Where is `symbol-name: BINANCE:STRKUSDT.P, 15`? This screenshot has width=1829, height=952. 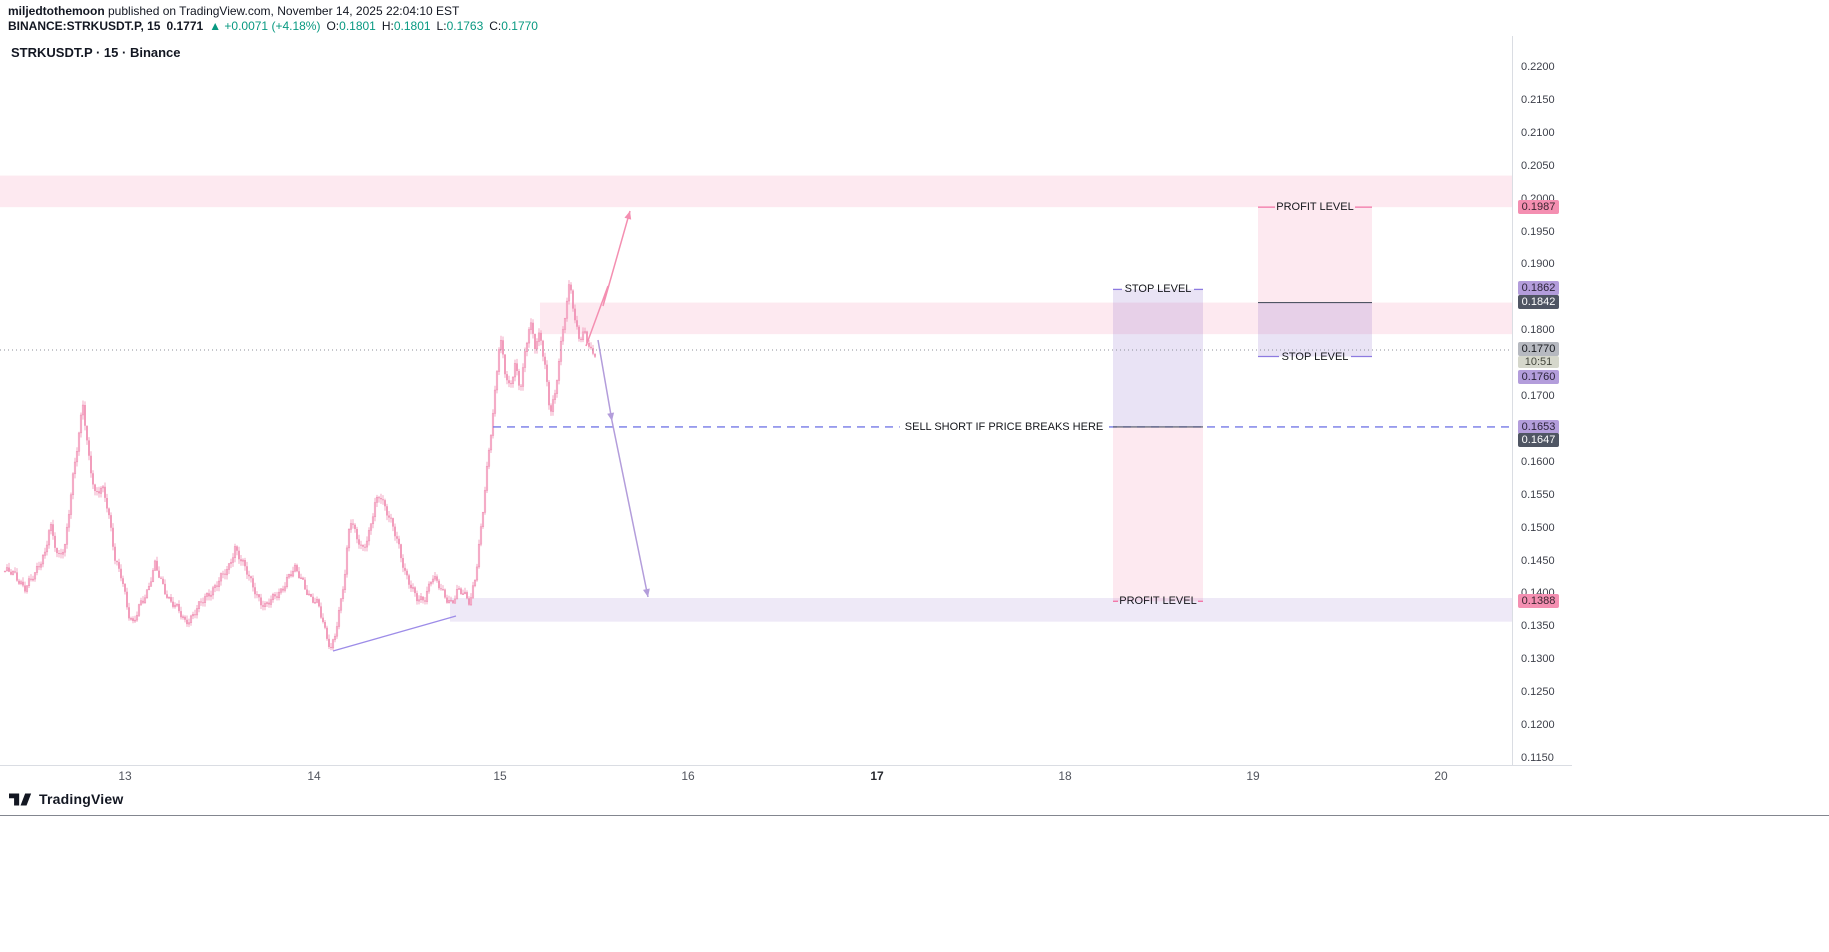 symbol-name: BINANCE:STRKUSDT.P, 15 is located at coordinates (84, 26).